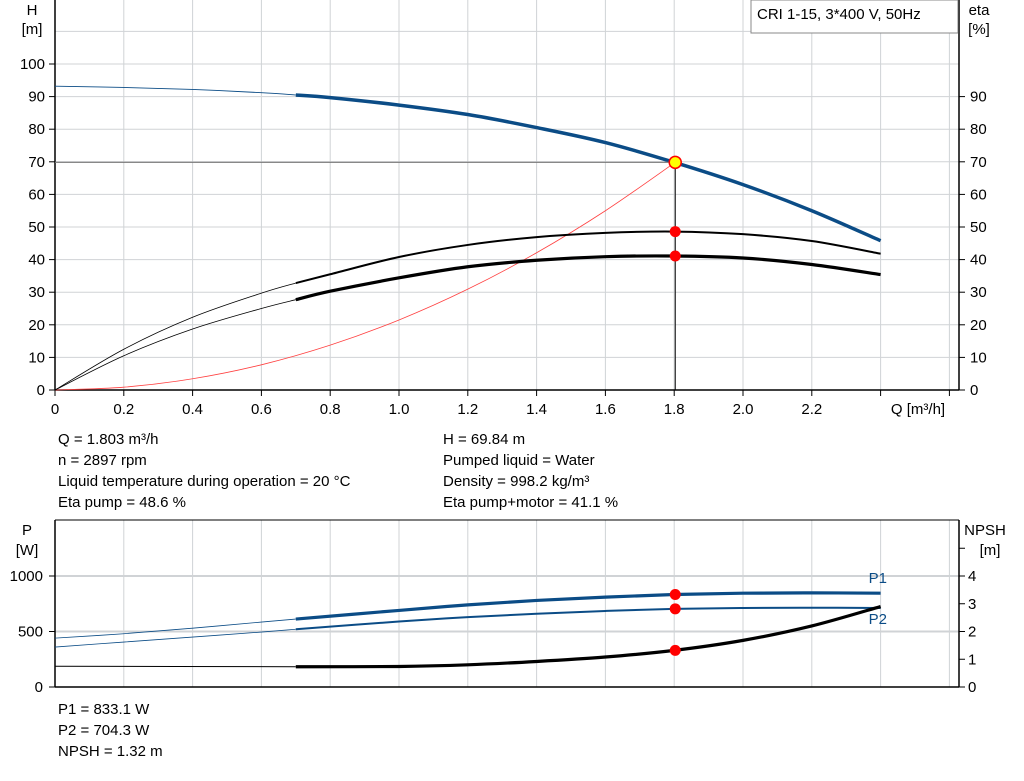  What do you see at coordinates (979, 29) in the screenshot?
I see `y2-axis-unit: [%]` at bounding box center [979, 29].